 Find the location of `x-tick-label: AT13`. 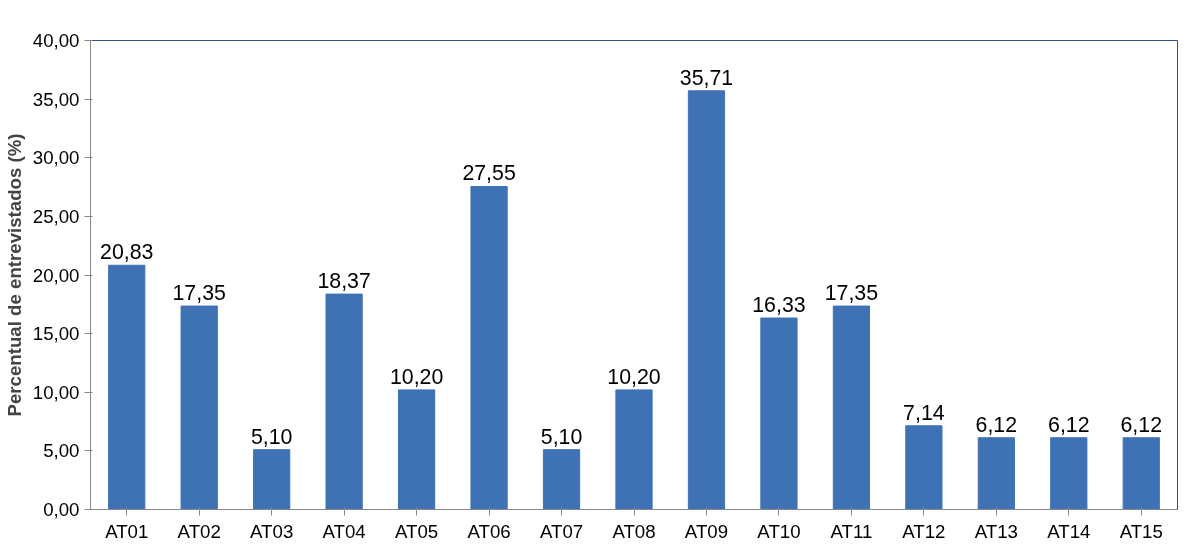

x-tick-label: AT13 is located at coordinates (996, 531).